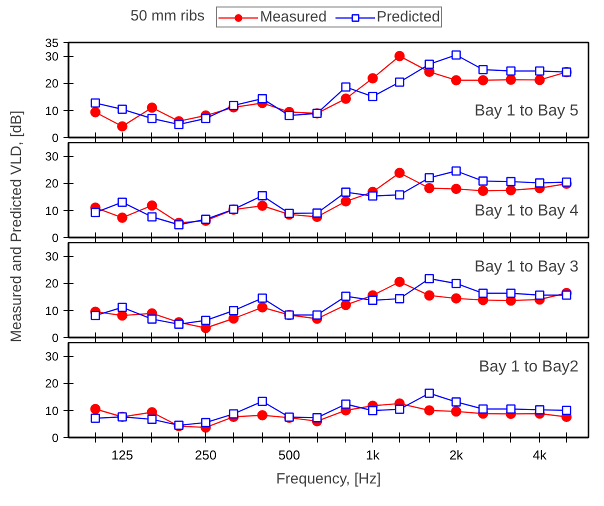 This screenshot has height=506, width=604. What do you see at coordinates (293, 17) in the screenshot?
I see `legend-label: Measured` at bounding box center [293, 17].